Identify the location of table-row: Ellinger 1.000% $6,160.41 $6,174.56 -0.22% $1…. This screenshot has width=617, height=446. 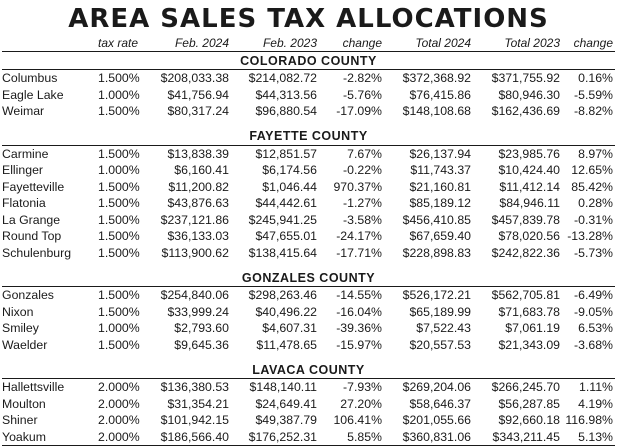
(308, 170).